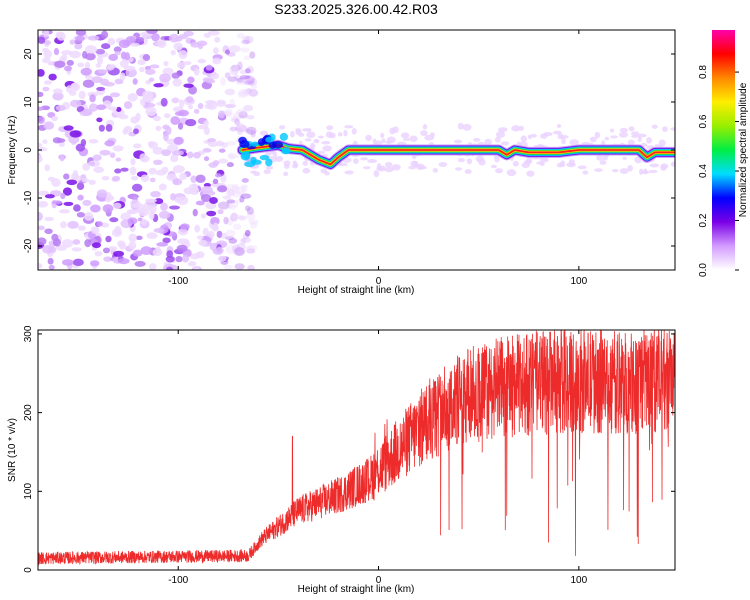 The height and width of the screenshot is (600, 750). What do you see at coordinates (28, 197) in the screenshot?
I see `spectrogram-y-tick-label: -10` at bounding box center [28, 197].